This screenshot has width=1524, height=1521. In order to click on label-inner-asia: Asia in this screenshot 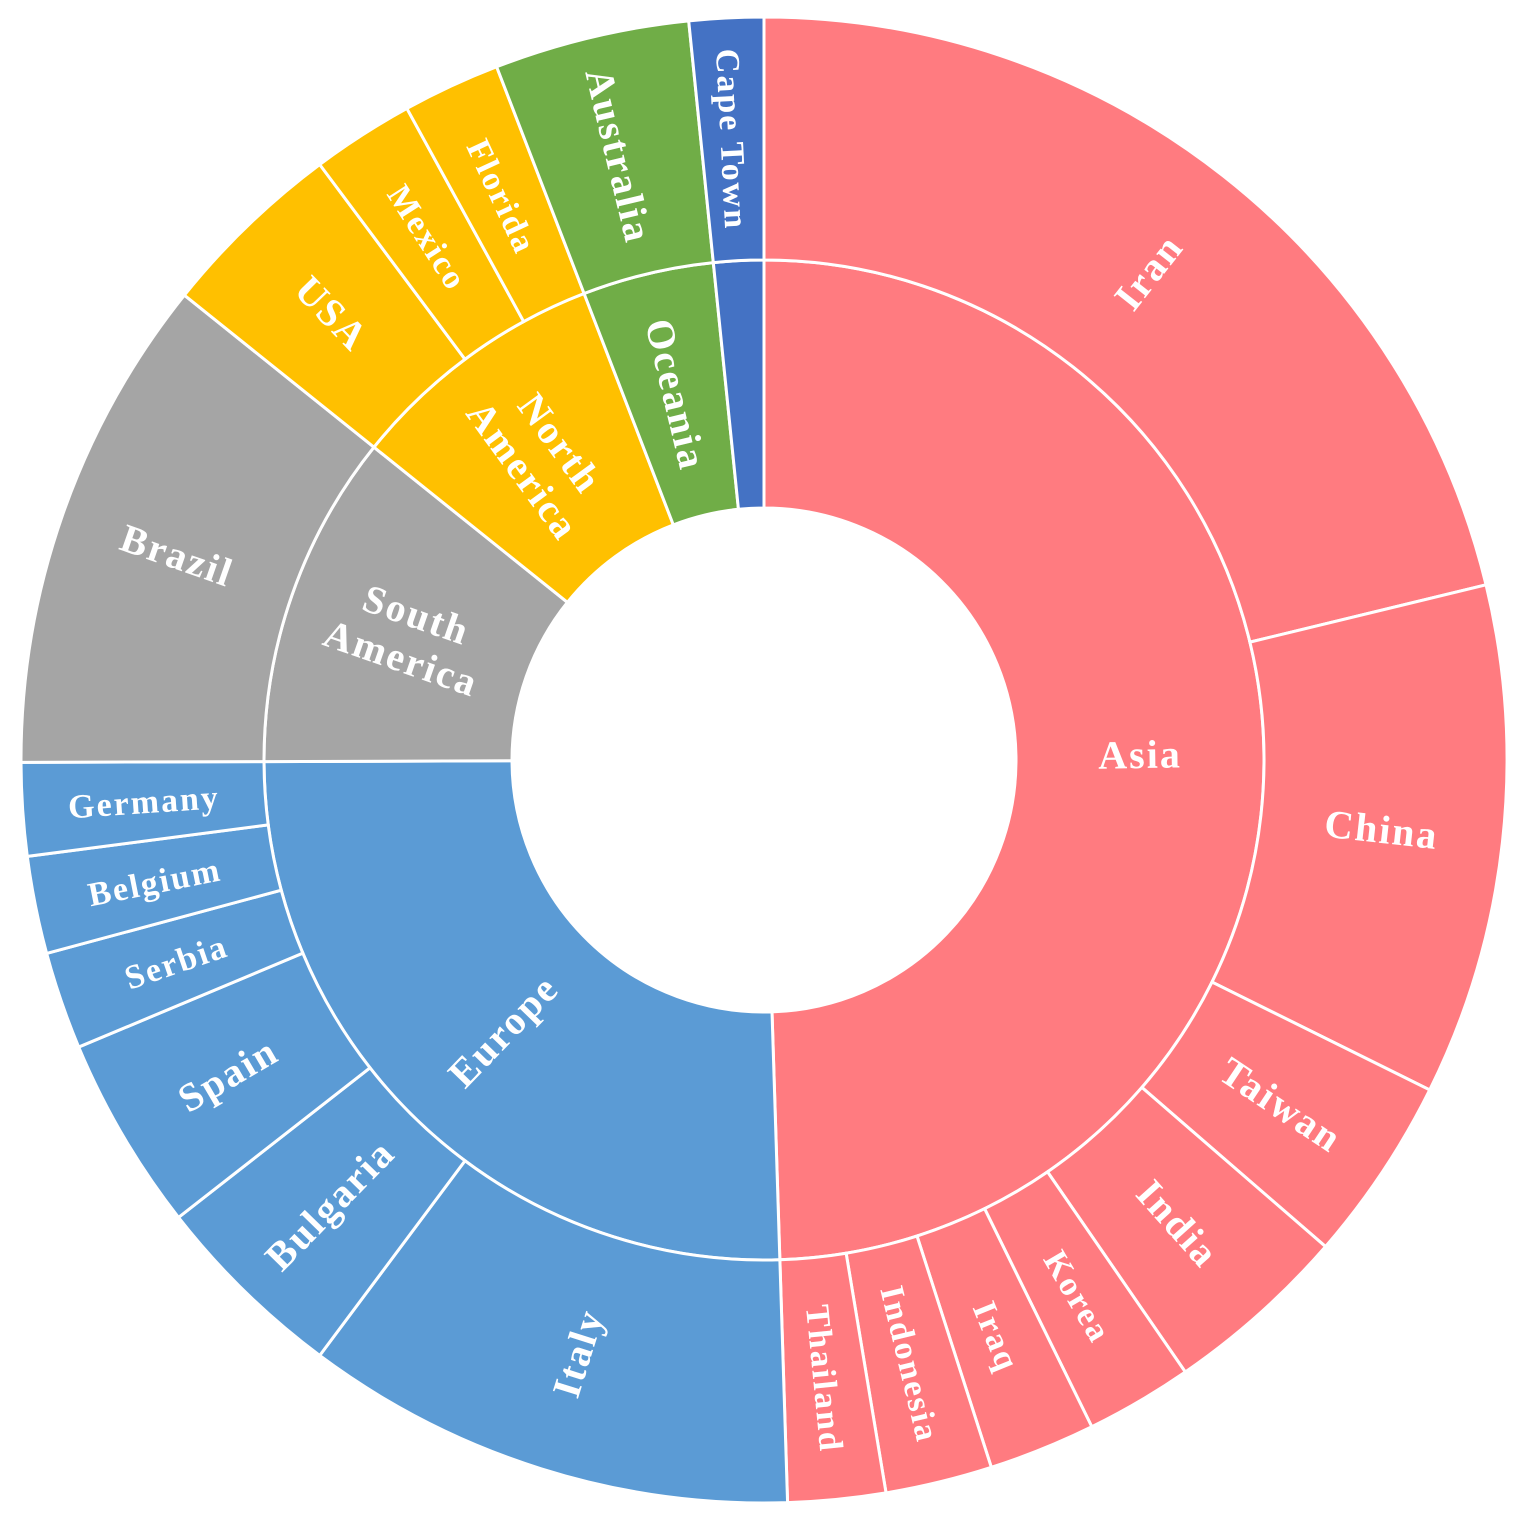, I will do `click(1140, 754)`.